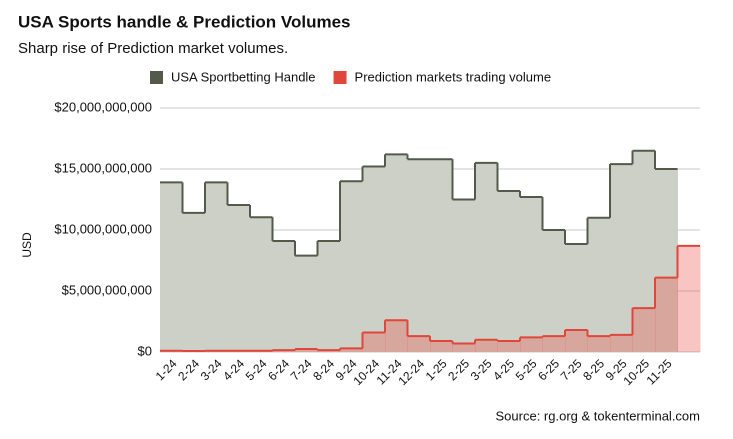 This screenshot has height=439, width=733. What do you see at coordinates (256, 369) in the screenshot?
I see `x-tick-label: 5-24` at bounding box center [256, 369].